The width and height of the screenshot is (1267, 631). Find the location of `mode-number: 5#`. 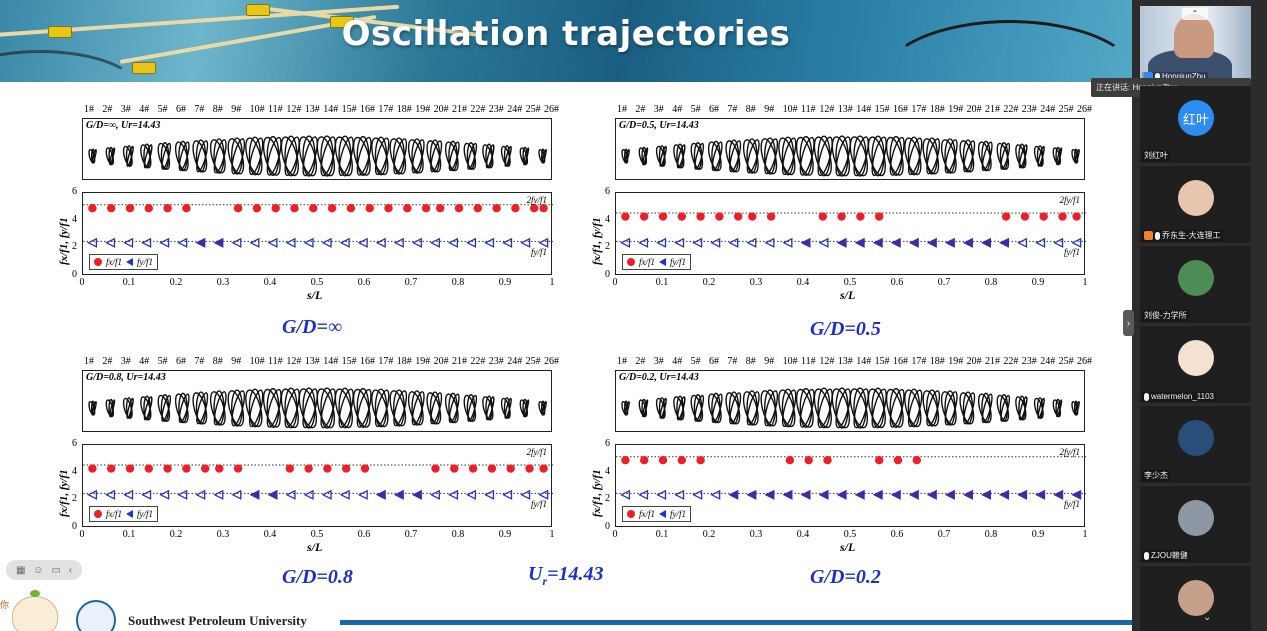

mode-number: 5# is located at coordinates (695, 109).